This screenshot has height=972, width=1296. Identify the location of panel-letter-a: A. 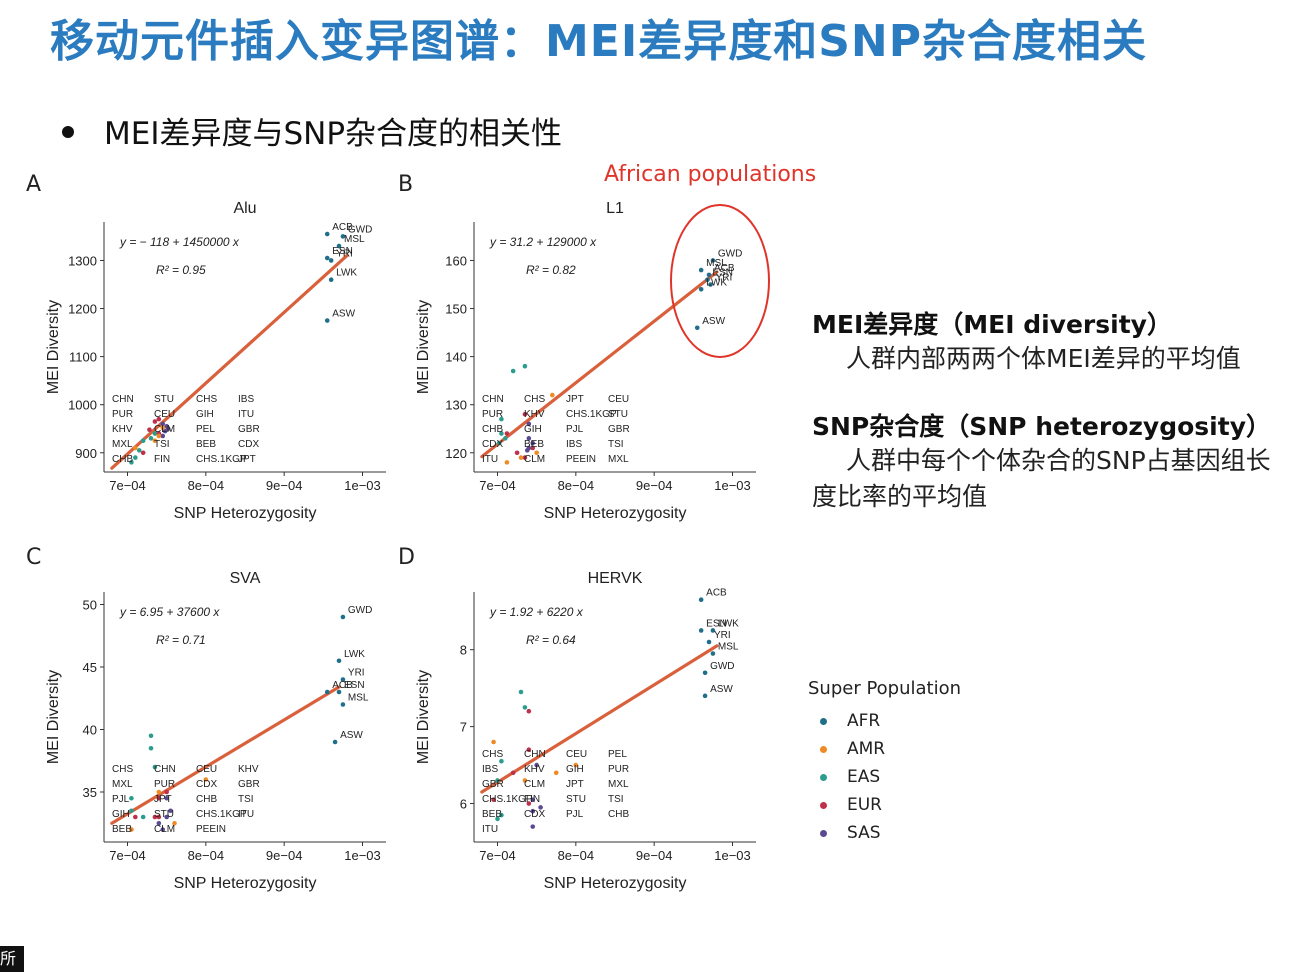
(34, 184).